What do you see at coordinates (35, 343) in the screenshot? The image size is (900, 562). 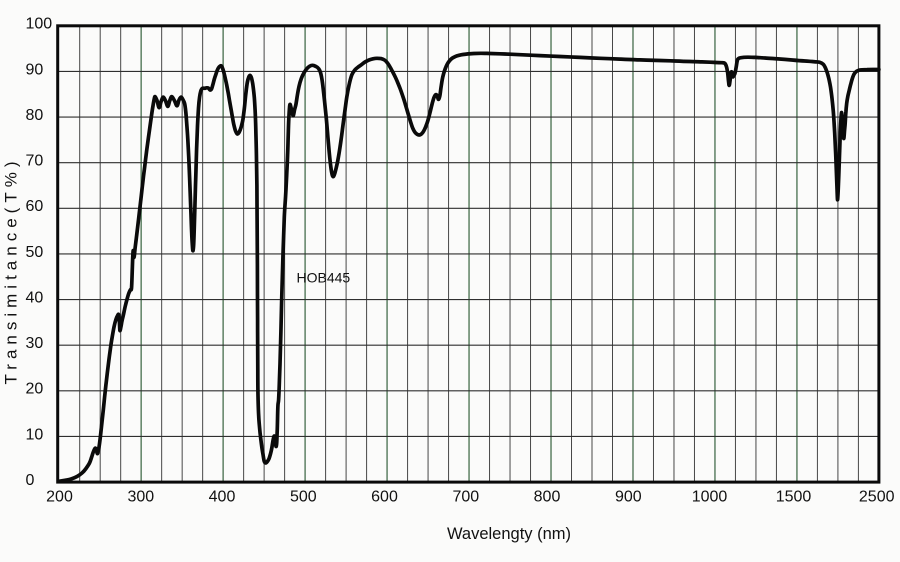 I see `svg-text: 30` at bounding box center [35, 343].